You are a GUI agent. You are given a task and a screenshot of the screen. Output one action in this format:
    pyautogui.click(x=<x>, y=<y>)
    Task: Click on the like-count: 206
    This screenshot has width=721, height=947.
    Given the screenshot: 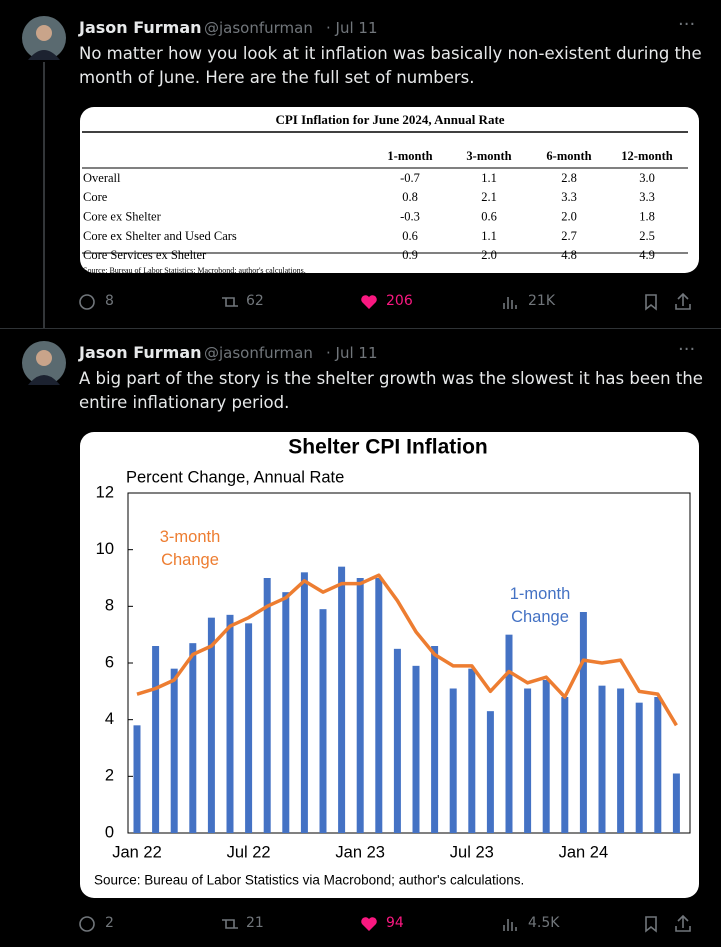 What is the action you would take?
    pyautogui.click(x=399, y=301)
    